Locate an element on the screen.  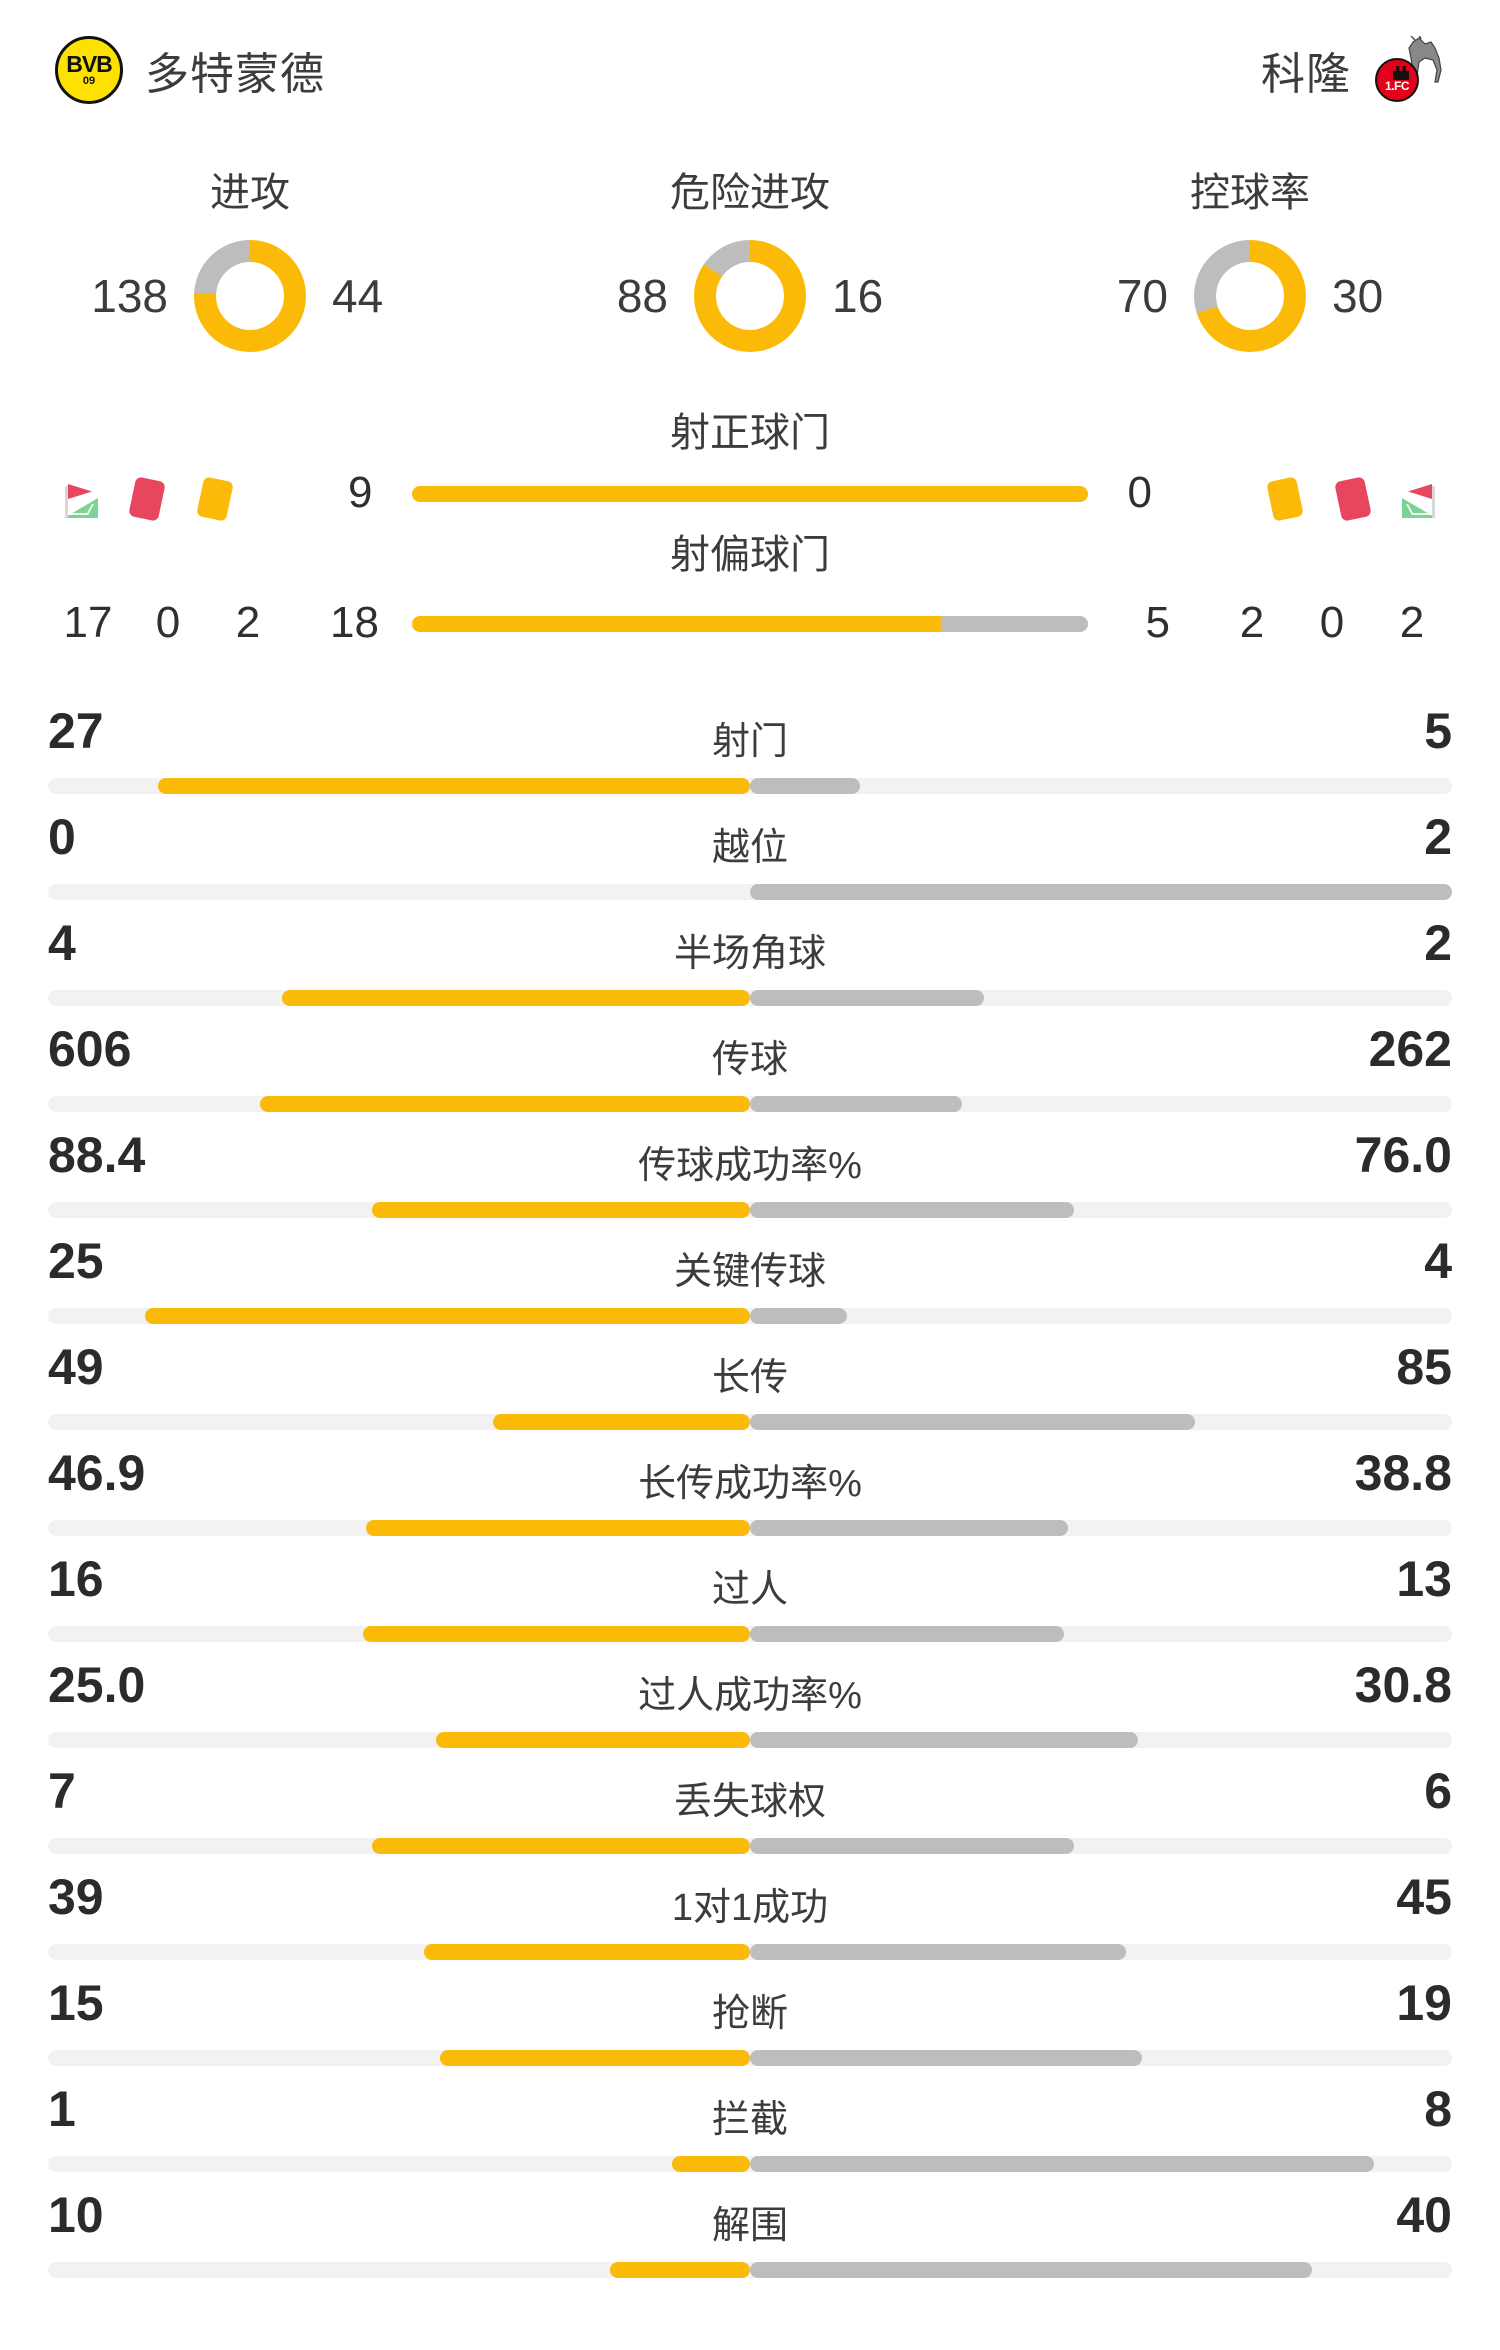
cathedral-icon is located at coordinates (1401, 73).